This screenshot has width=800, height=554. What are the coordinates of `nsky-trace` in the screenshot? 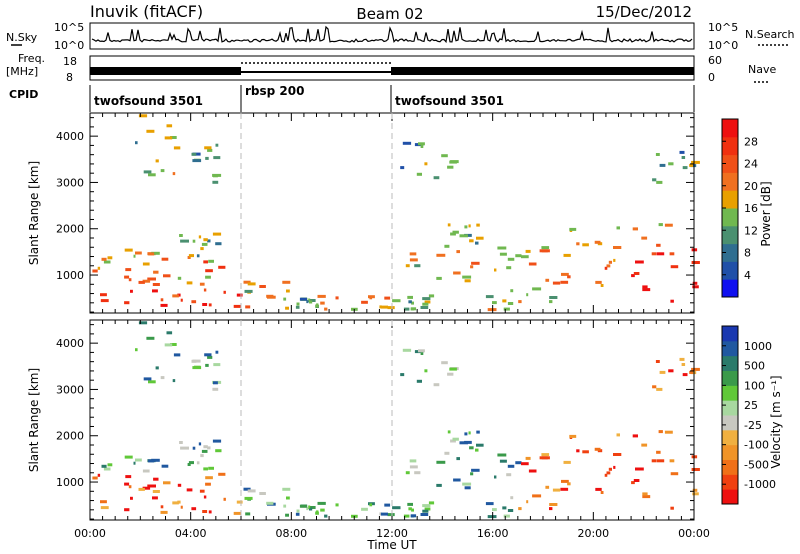 It's located at (392, 34).